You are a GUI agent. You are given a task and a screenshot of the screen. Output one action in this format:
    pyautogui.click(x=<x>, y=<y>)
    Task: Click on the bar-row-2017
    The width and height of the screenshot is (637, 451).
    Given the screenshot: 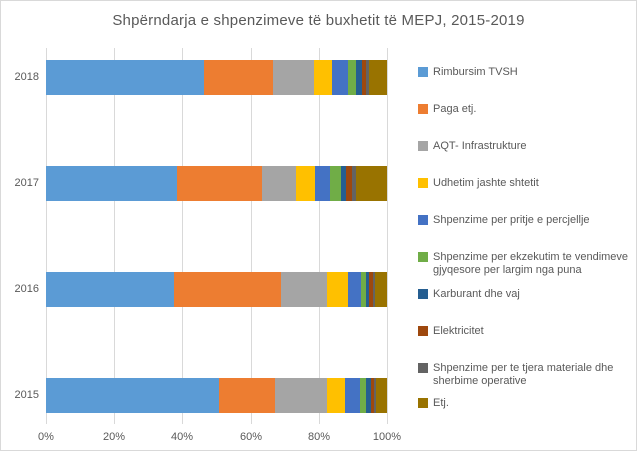 What is the action you would take?
    pyautogui.click(x=216, y=183)
    